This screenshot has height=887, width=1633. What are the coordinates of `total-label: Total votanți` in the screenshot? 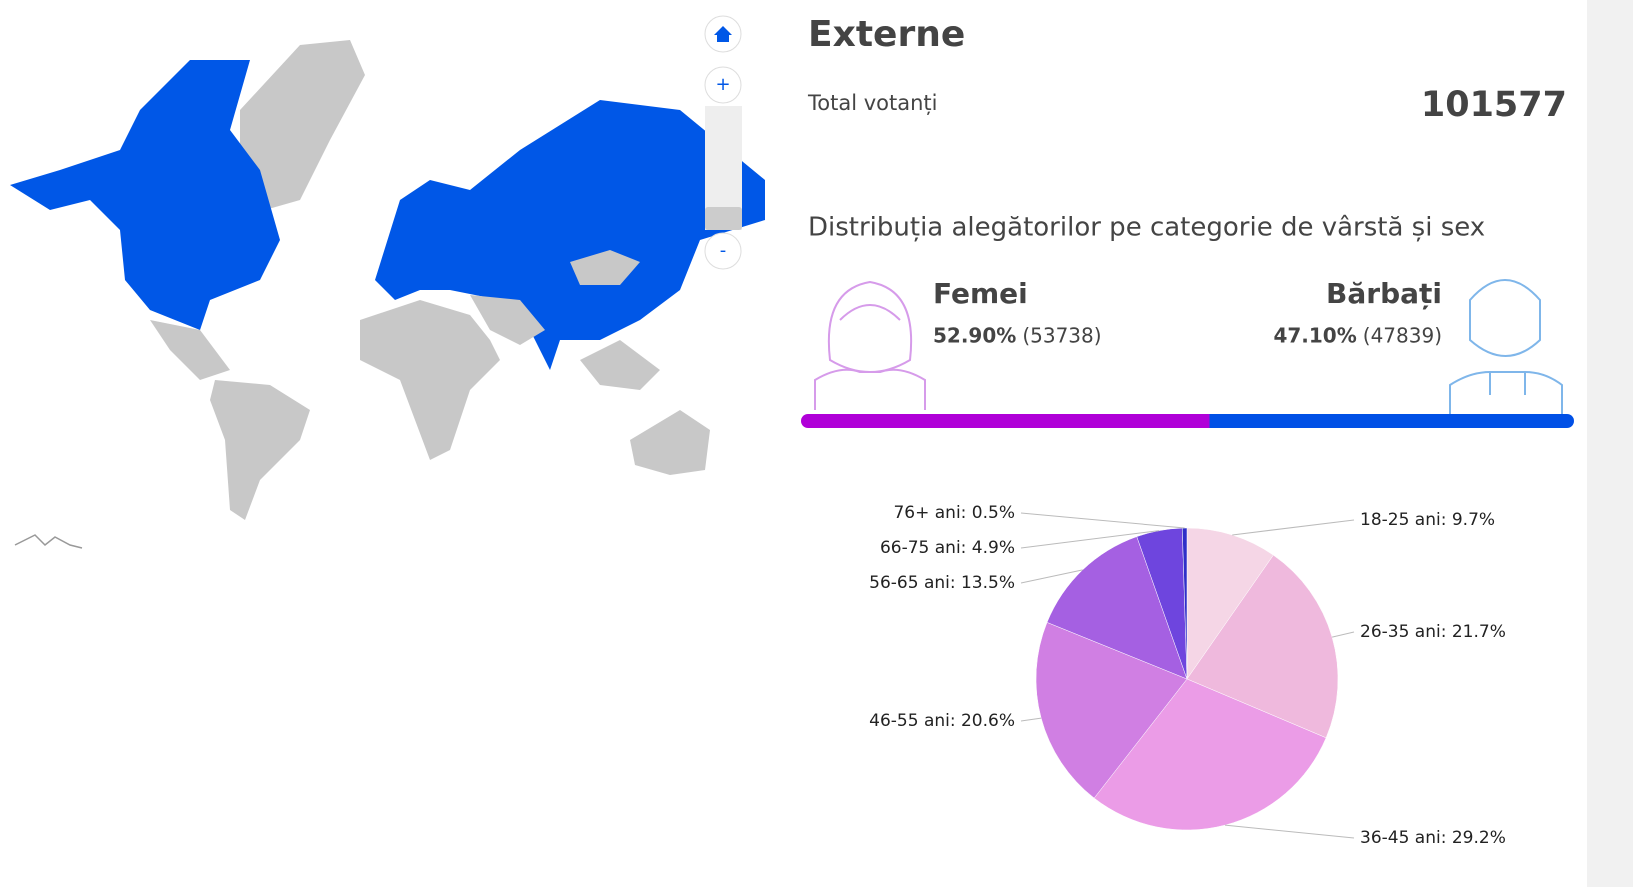 It's located at (872, 103).